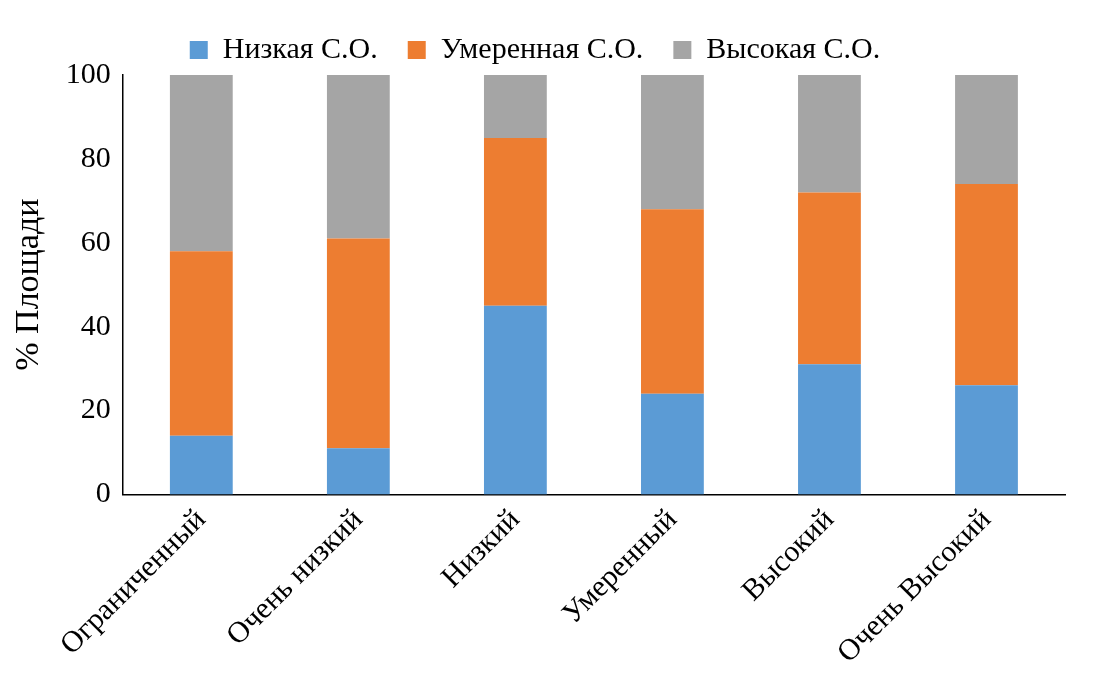  What do you see at coordinates (95, 324) in the screenshot?
I see `y-tick-label: 40` at bounding box center [95, 324].